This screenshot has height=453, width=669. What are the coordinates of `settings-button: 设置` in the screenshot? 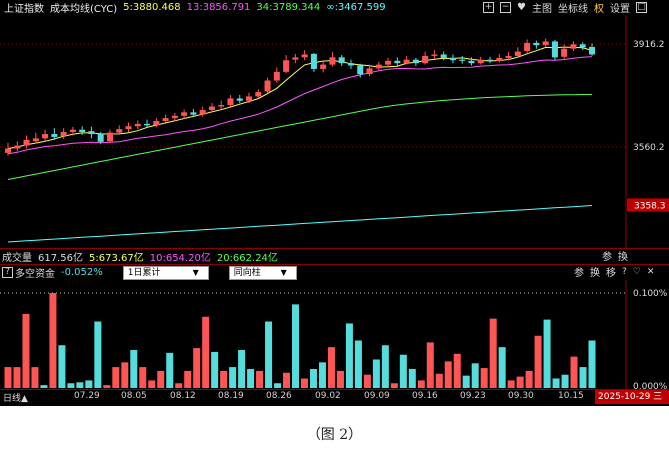 It's located at (619, 9).